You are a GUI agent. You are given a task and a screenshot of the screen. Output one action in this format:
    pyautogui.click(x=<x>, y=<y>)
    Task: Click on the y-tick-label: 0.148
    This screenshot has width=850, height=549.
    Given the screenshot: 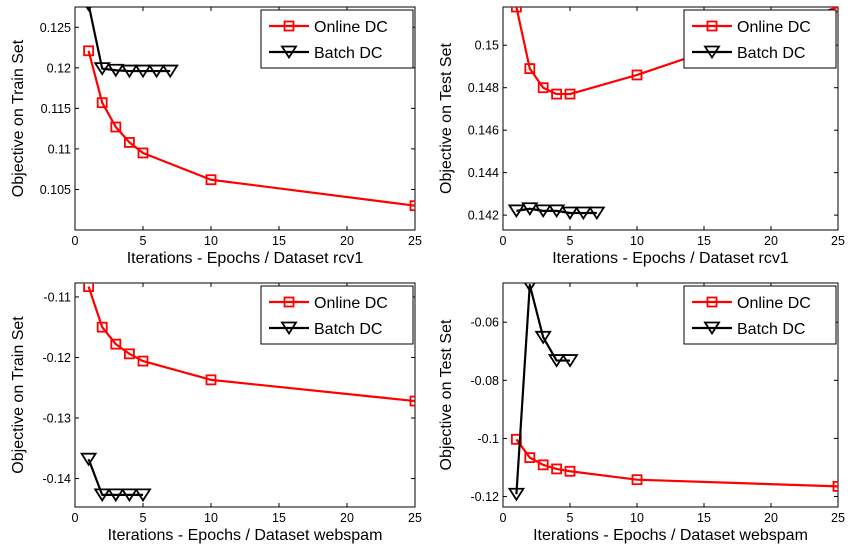 What is the action you would take?
    pyautogui.click(x=483, y=88)
    